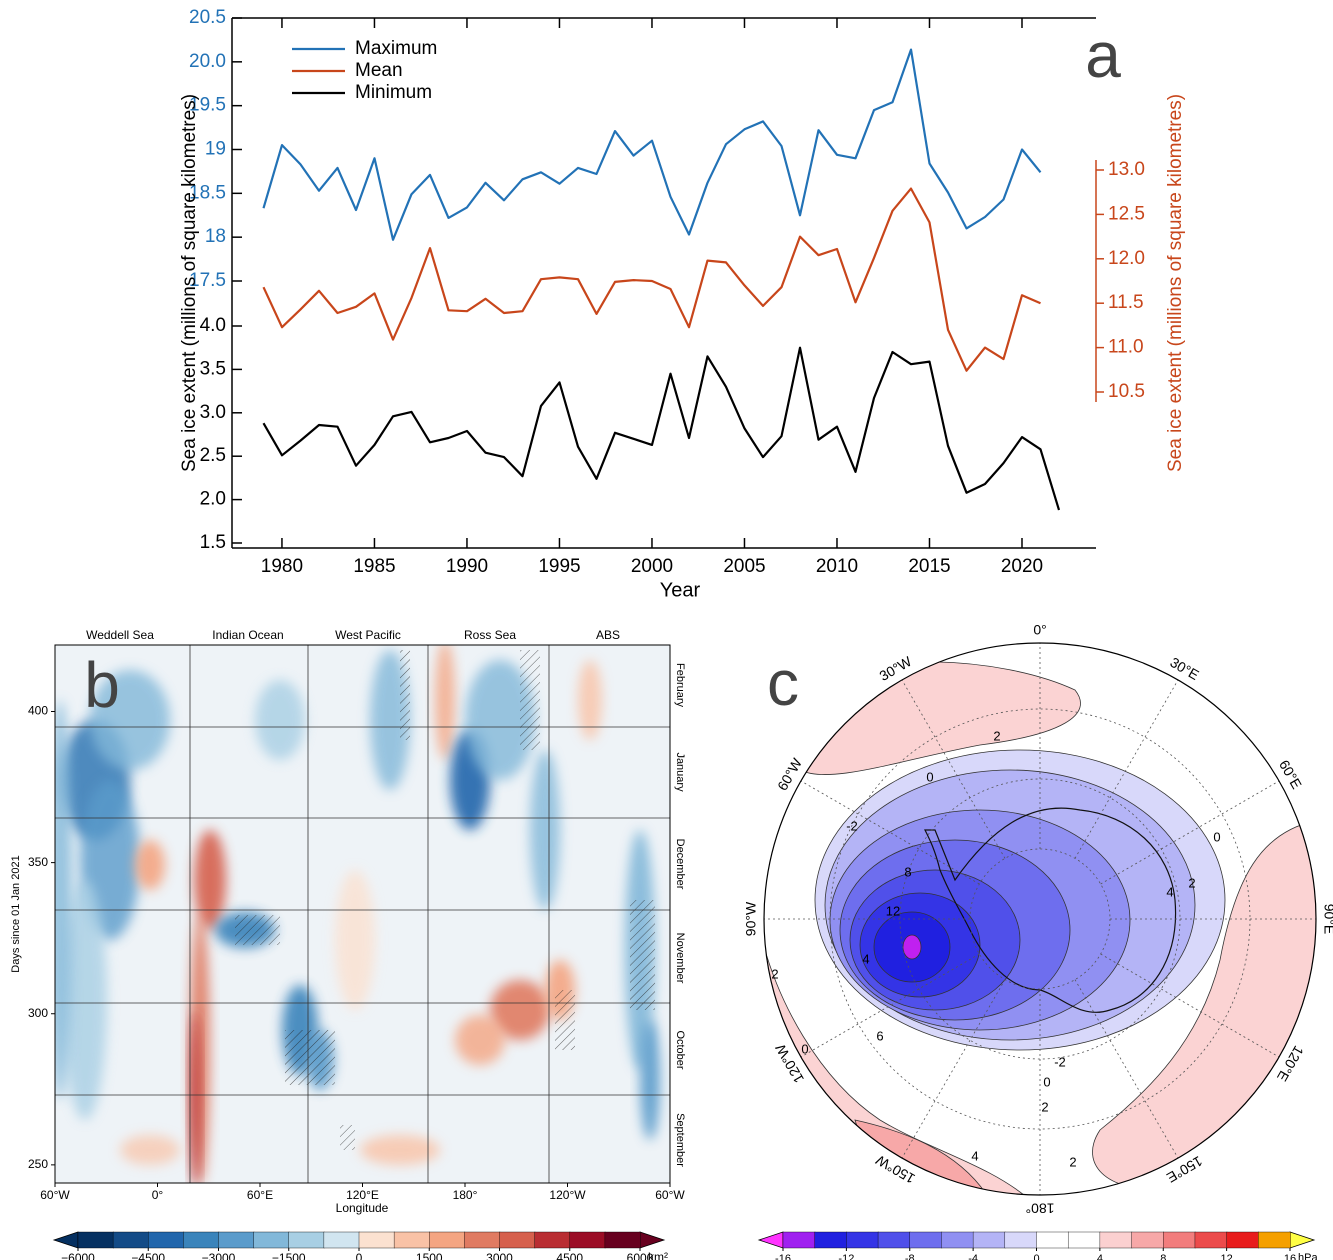  What do you see at coordinates (670, 1195) in the screenshot?
I see `x-tick-label: 60°W` at bounding box center [670, 1195].